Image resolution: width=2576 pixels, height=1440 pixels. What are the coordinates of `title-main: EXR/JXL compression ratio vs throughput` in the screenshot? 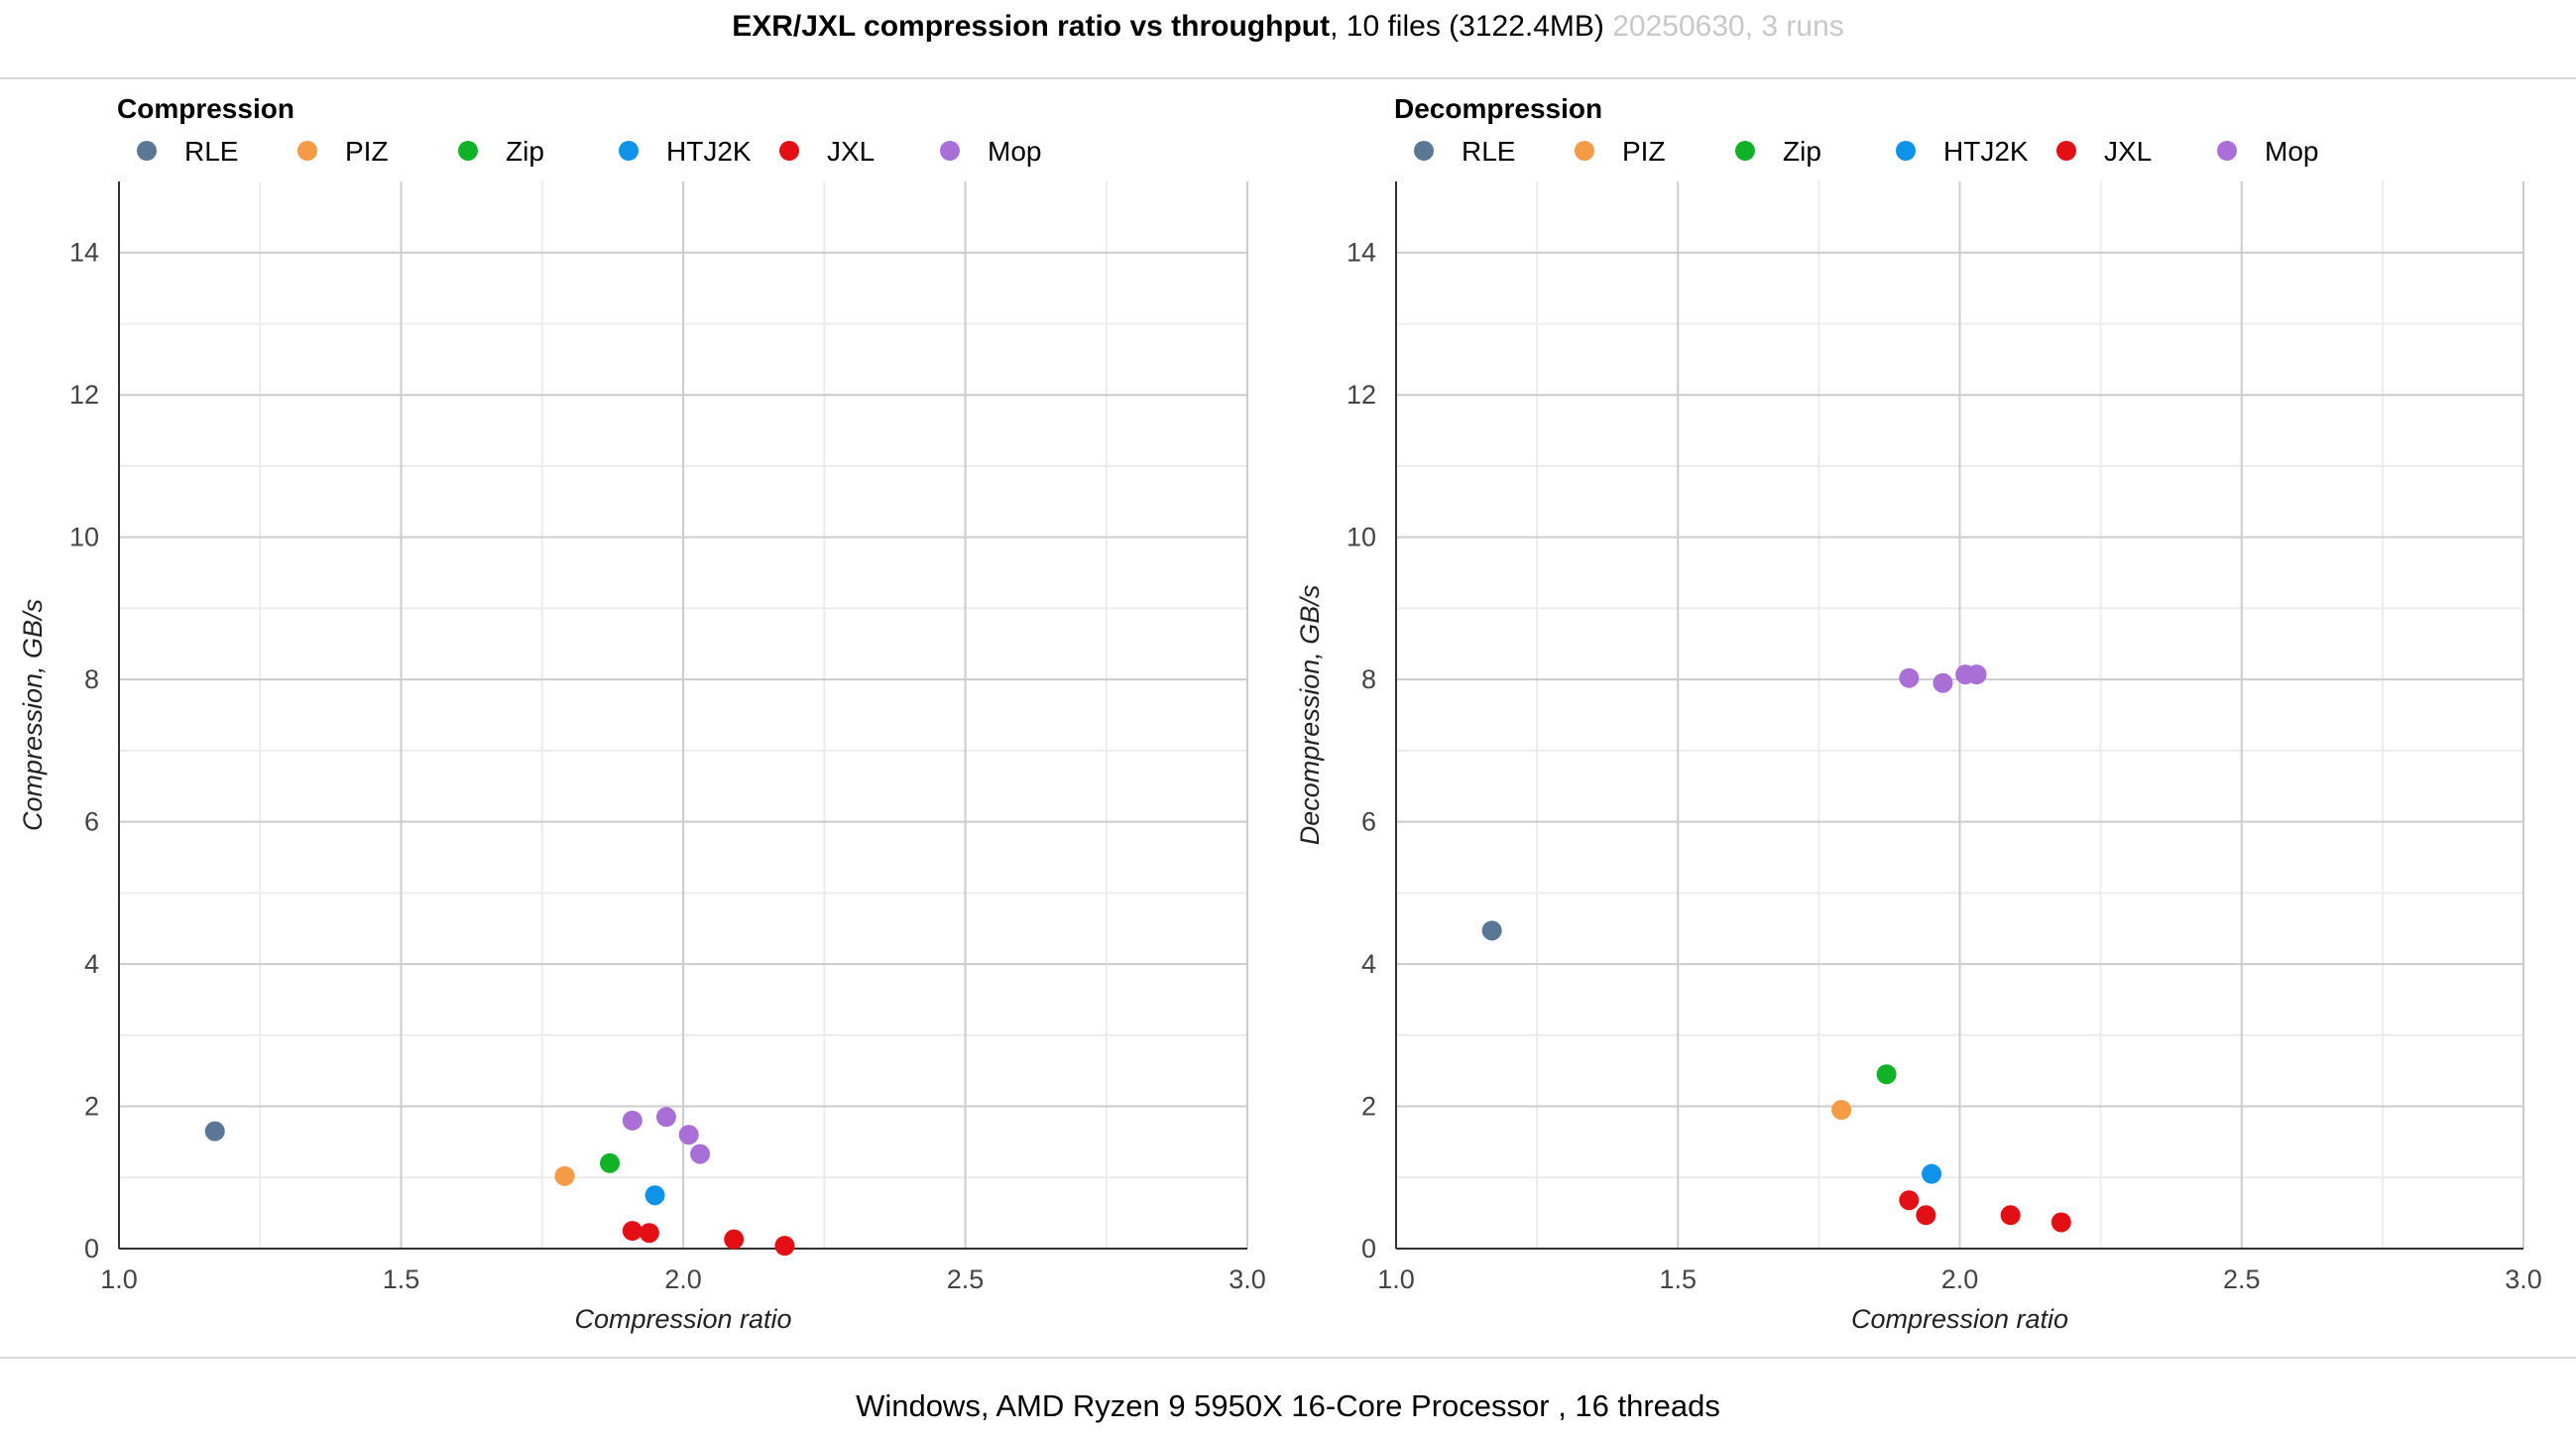 It's located at (1031, 26).